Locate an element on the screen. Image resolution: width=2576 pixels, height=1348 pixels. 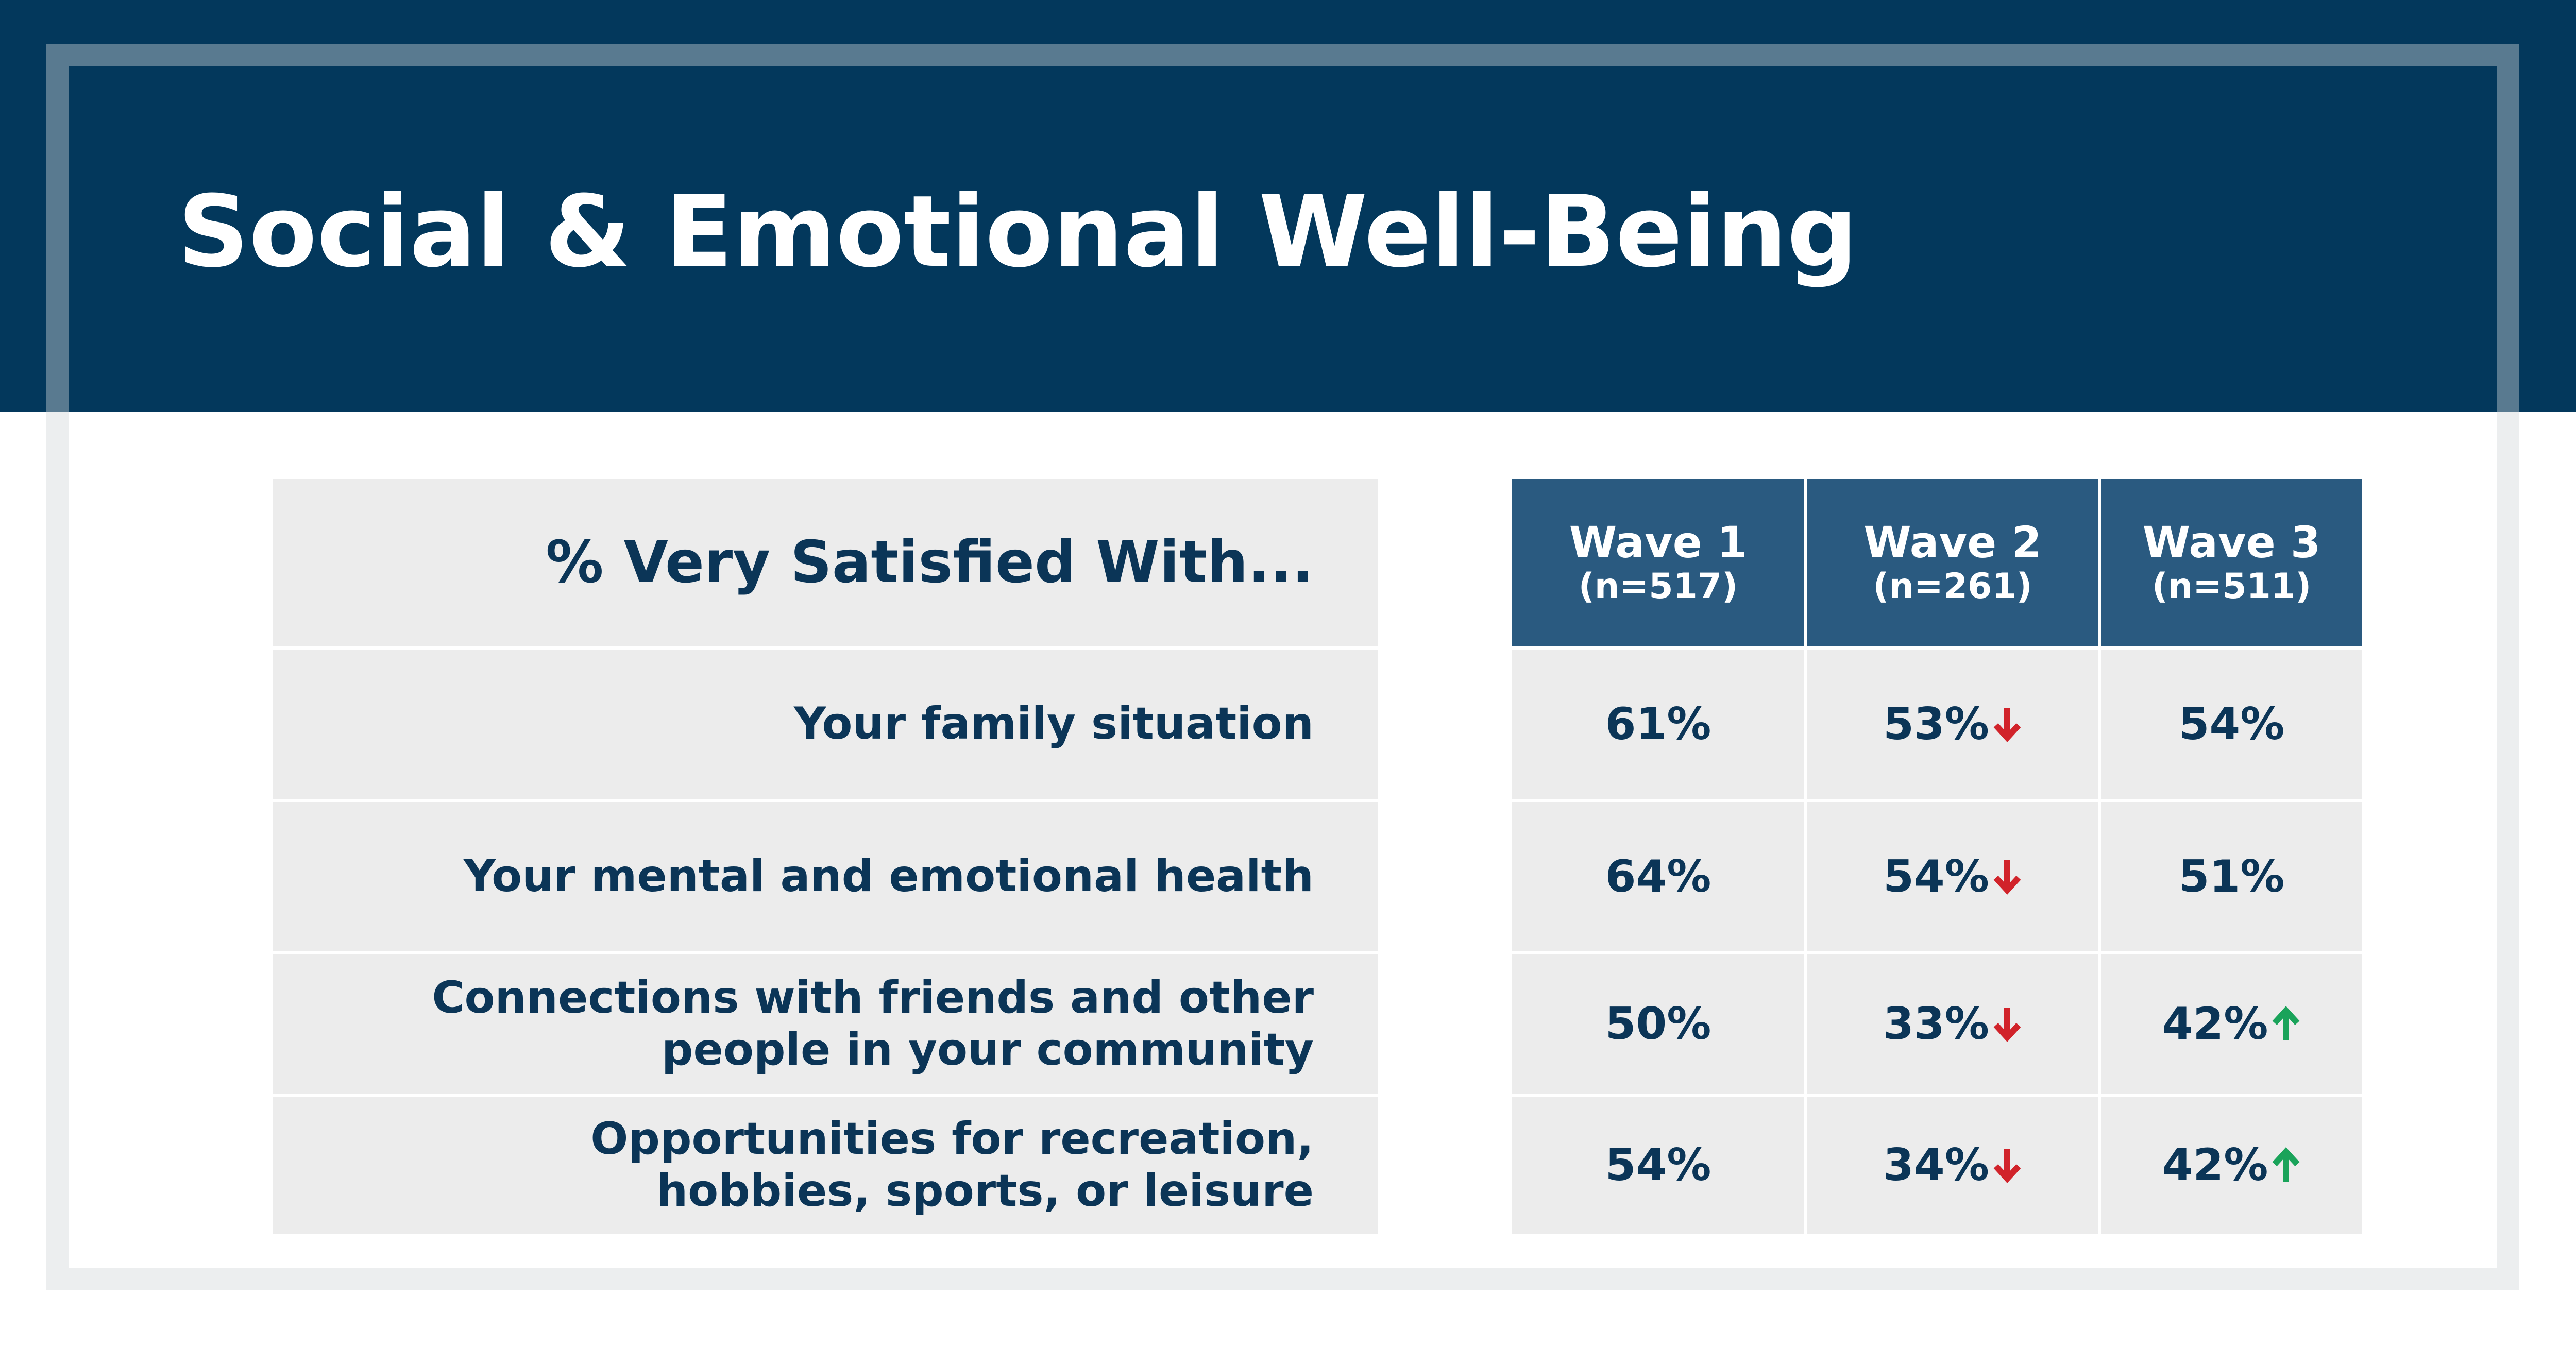
value-cell: 33% is located at coordinates (1953, 1024).